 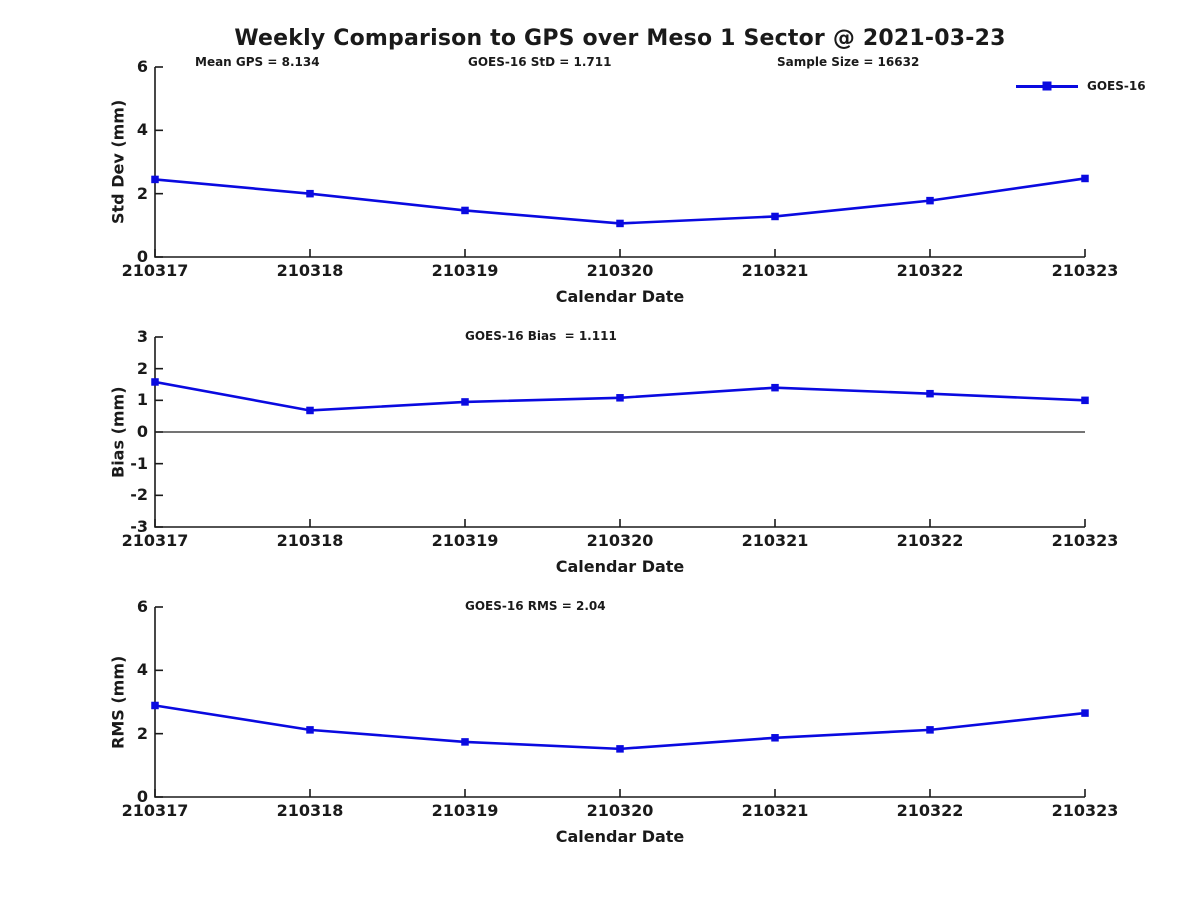 I want to click on annotation-goes16-bias: GOES-16 Bias = 1.111, so click(x=541, y=336).